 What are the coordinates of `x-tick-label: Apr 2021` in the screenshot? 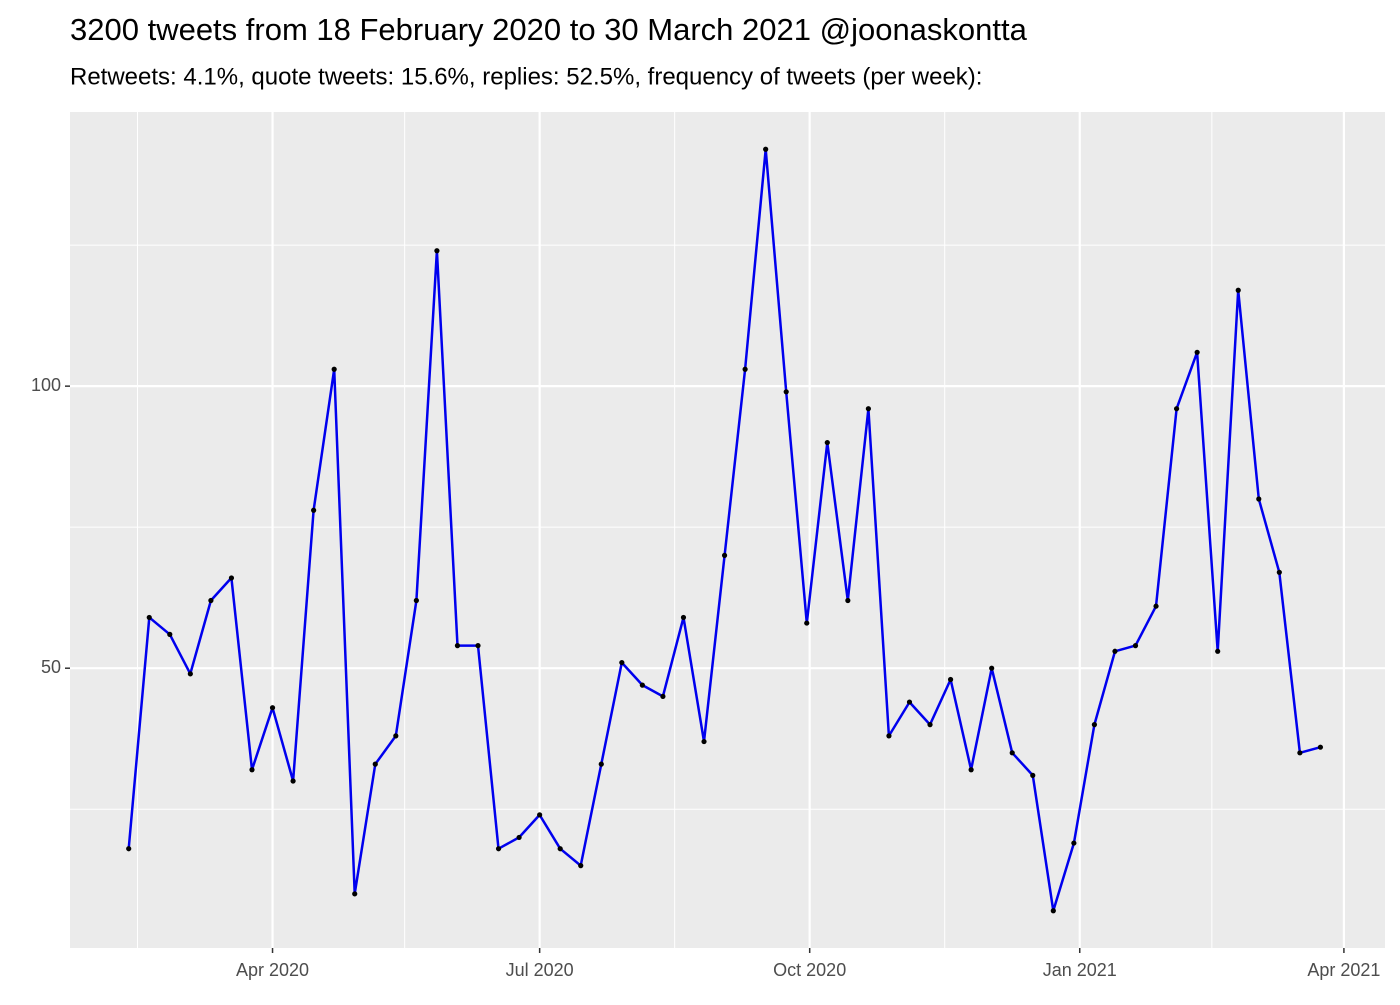 It's located at (1343, 970).